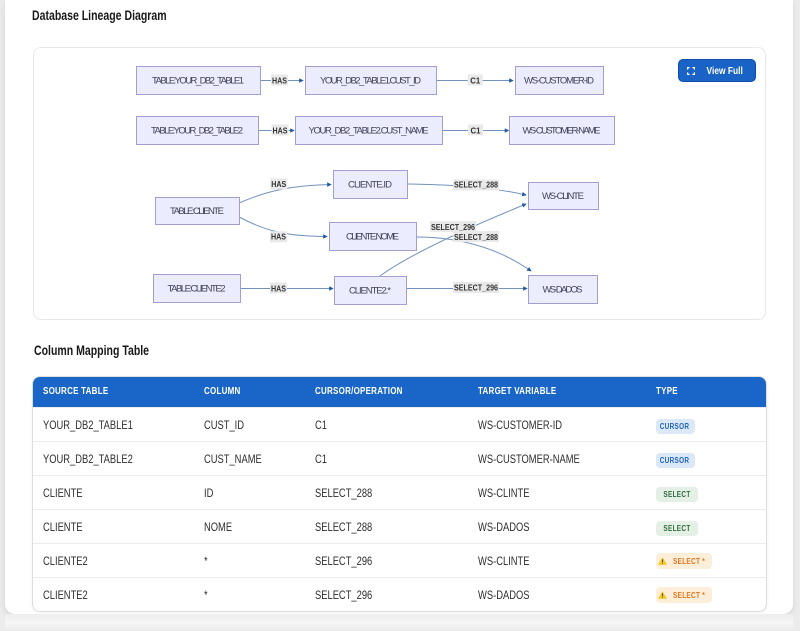 The width and height of the screenshot is (800, 631). I want to click on svg-text: WS-CLINTE, so click(563, 196).